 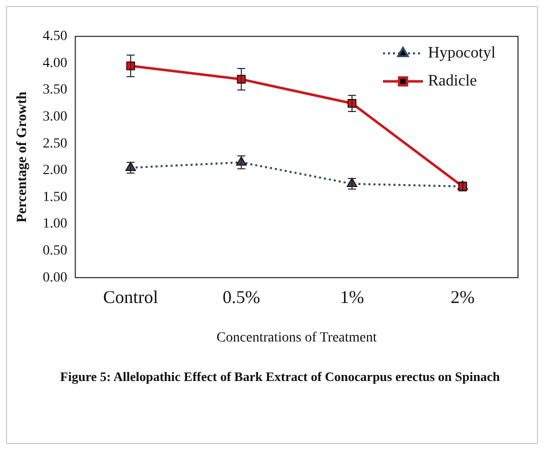 I want to click on y-tick-label: 1.50, so click(x=55, y=197).